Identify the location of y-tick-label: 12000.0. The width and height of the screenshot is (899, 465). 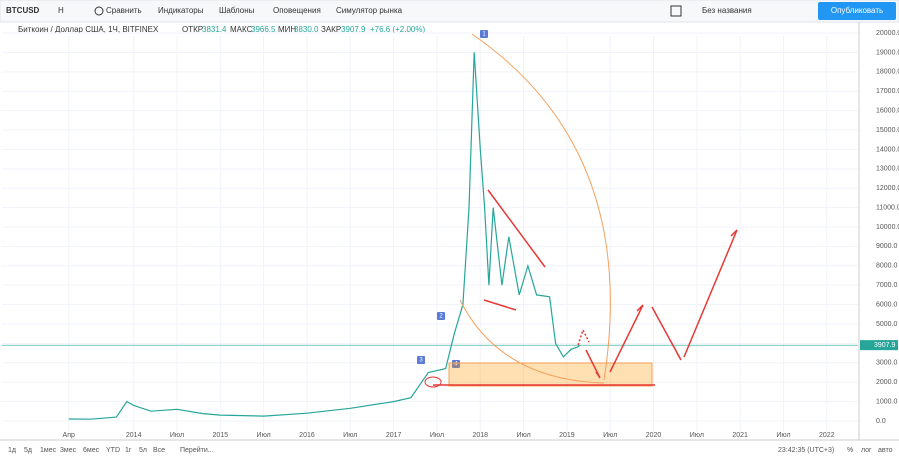
(887, 188).